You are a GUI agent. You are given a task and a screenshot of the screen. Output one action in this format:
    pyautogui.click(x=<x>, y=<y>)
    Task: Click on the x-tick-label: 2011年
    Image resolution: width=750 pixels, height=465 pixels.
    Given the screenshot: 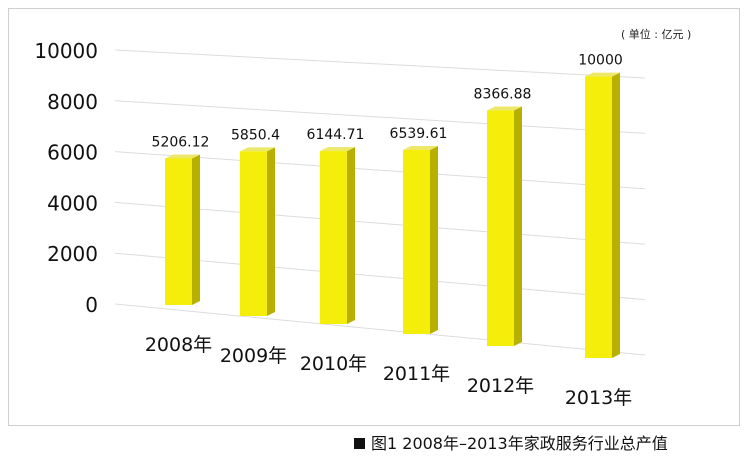 What is the action you would take?
    pyautogui.click(x=416, y=374)
    